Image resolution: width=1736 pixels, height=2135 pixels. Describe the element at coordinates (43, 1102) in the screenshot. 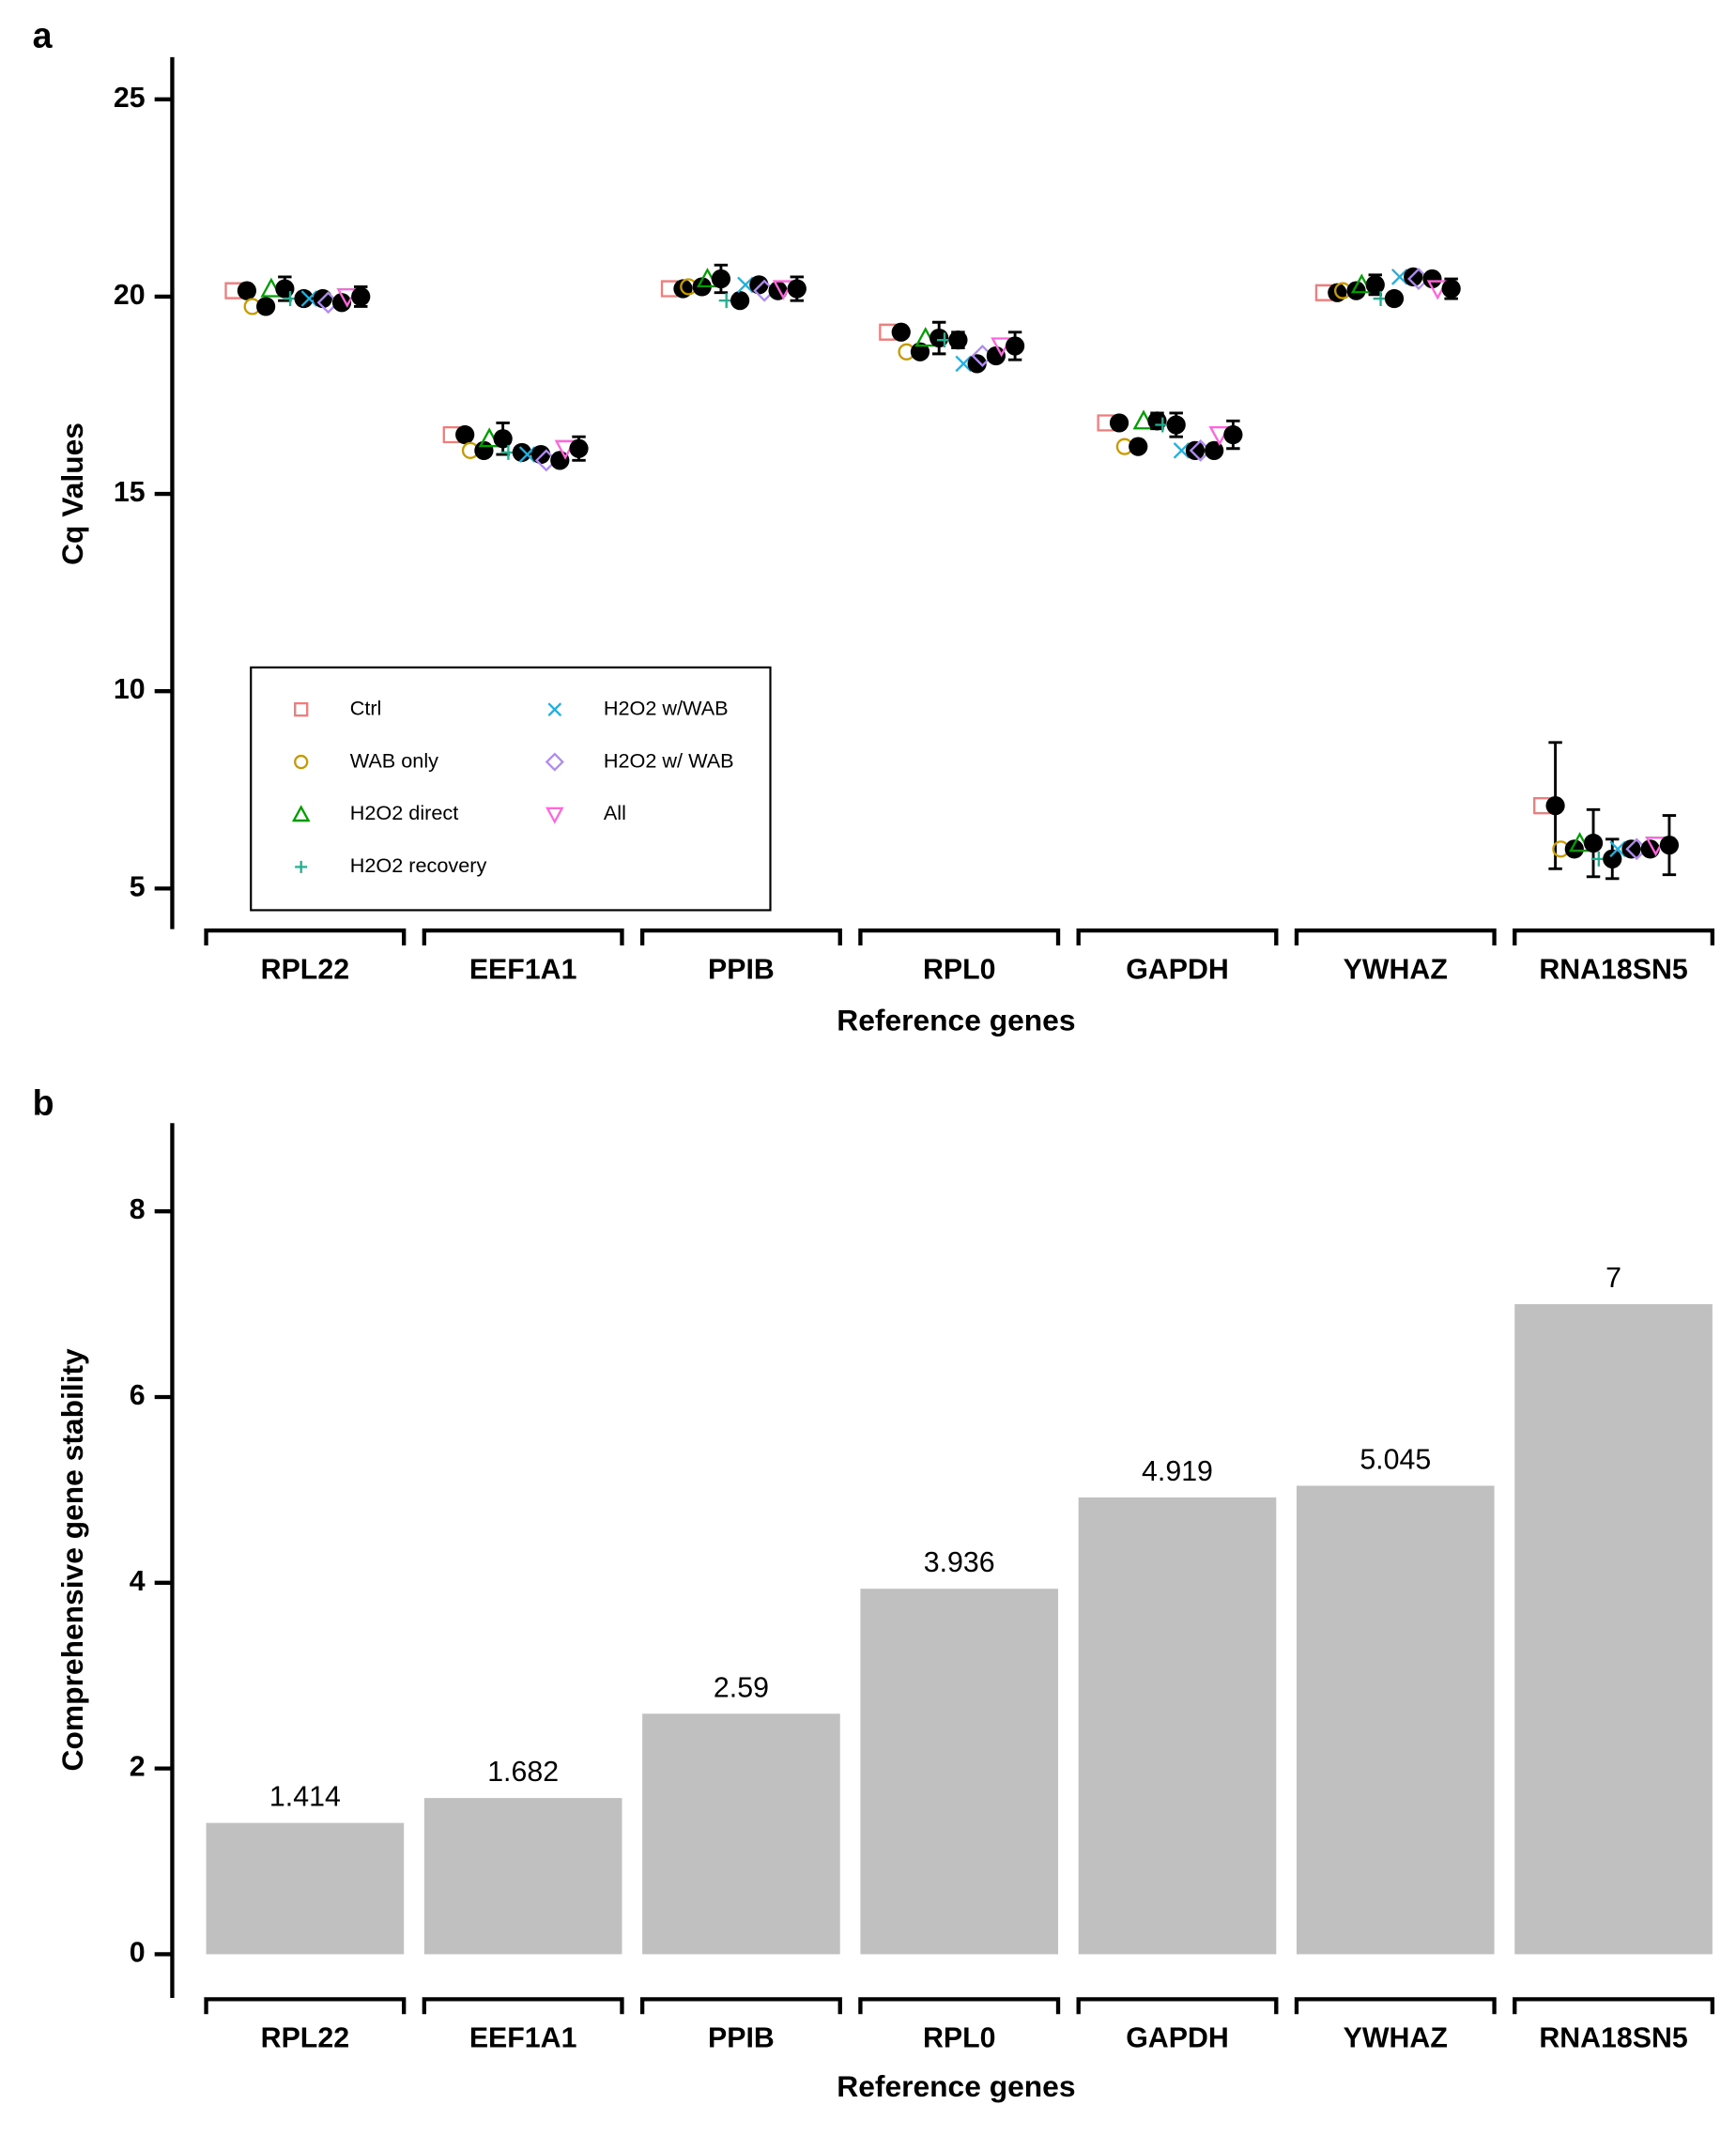

I see `panel-label: b` at that location.